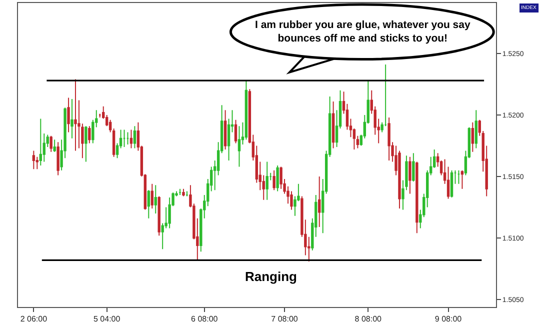  What do you see at coordinates (368, 319) in the screenshot?
I see `x-tick-label: 8 08:00` at bounding box center [368, 319].